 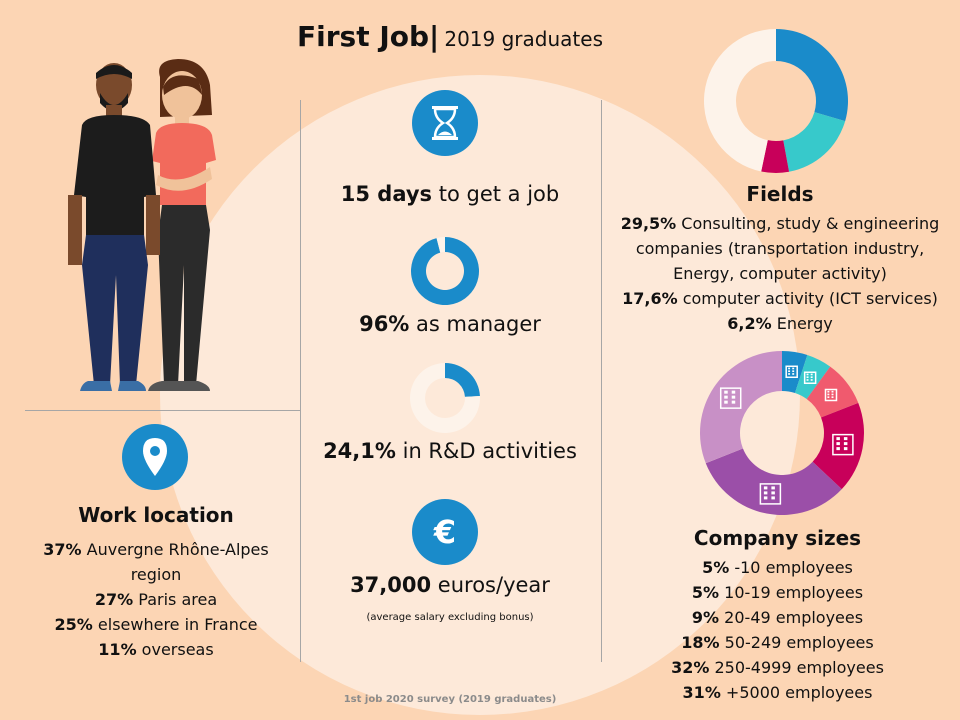 I want to click on stat-manager: 96% as manager, so click(x=450, y=324).